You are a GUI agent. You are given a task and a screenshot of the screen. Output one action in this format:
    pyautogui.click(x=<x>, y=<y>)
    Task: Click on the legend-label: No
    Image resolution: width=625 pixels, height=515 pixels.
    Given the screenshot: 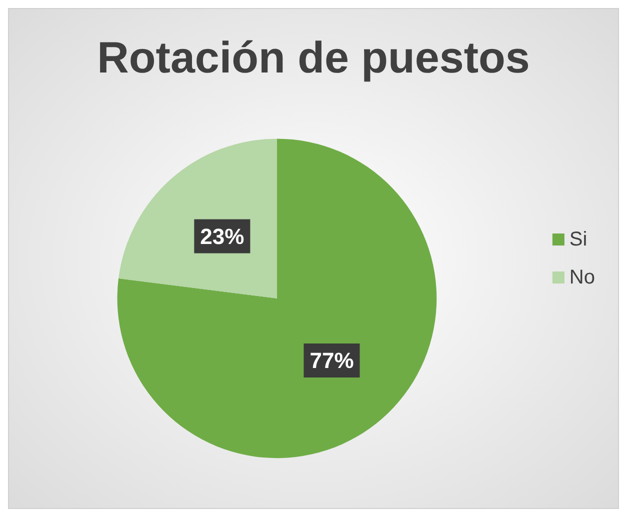 What is the action you would take?
    pyautogui.click(x=582, y=277)
    